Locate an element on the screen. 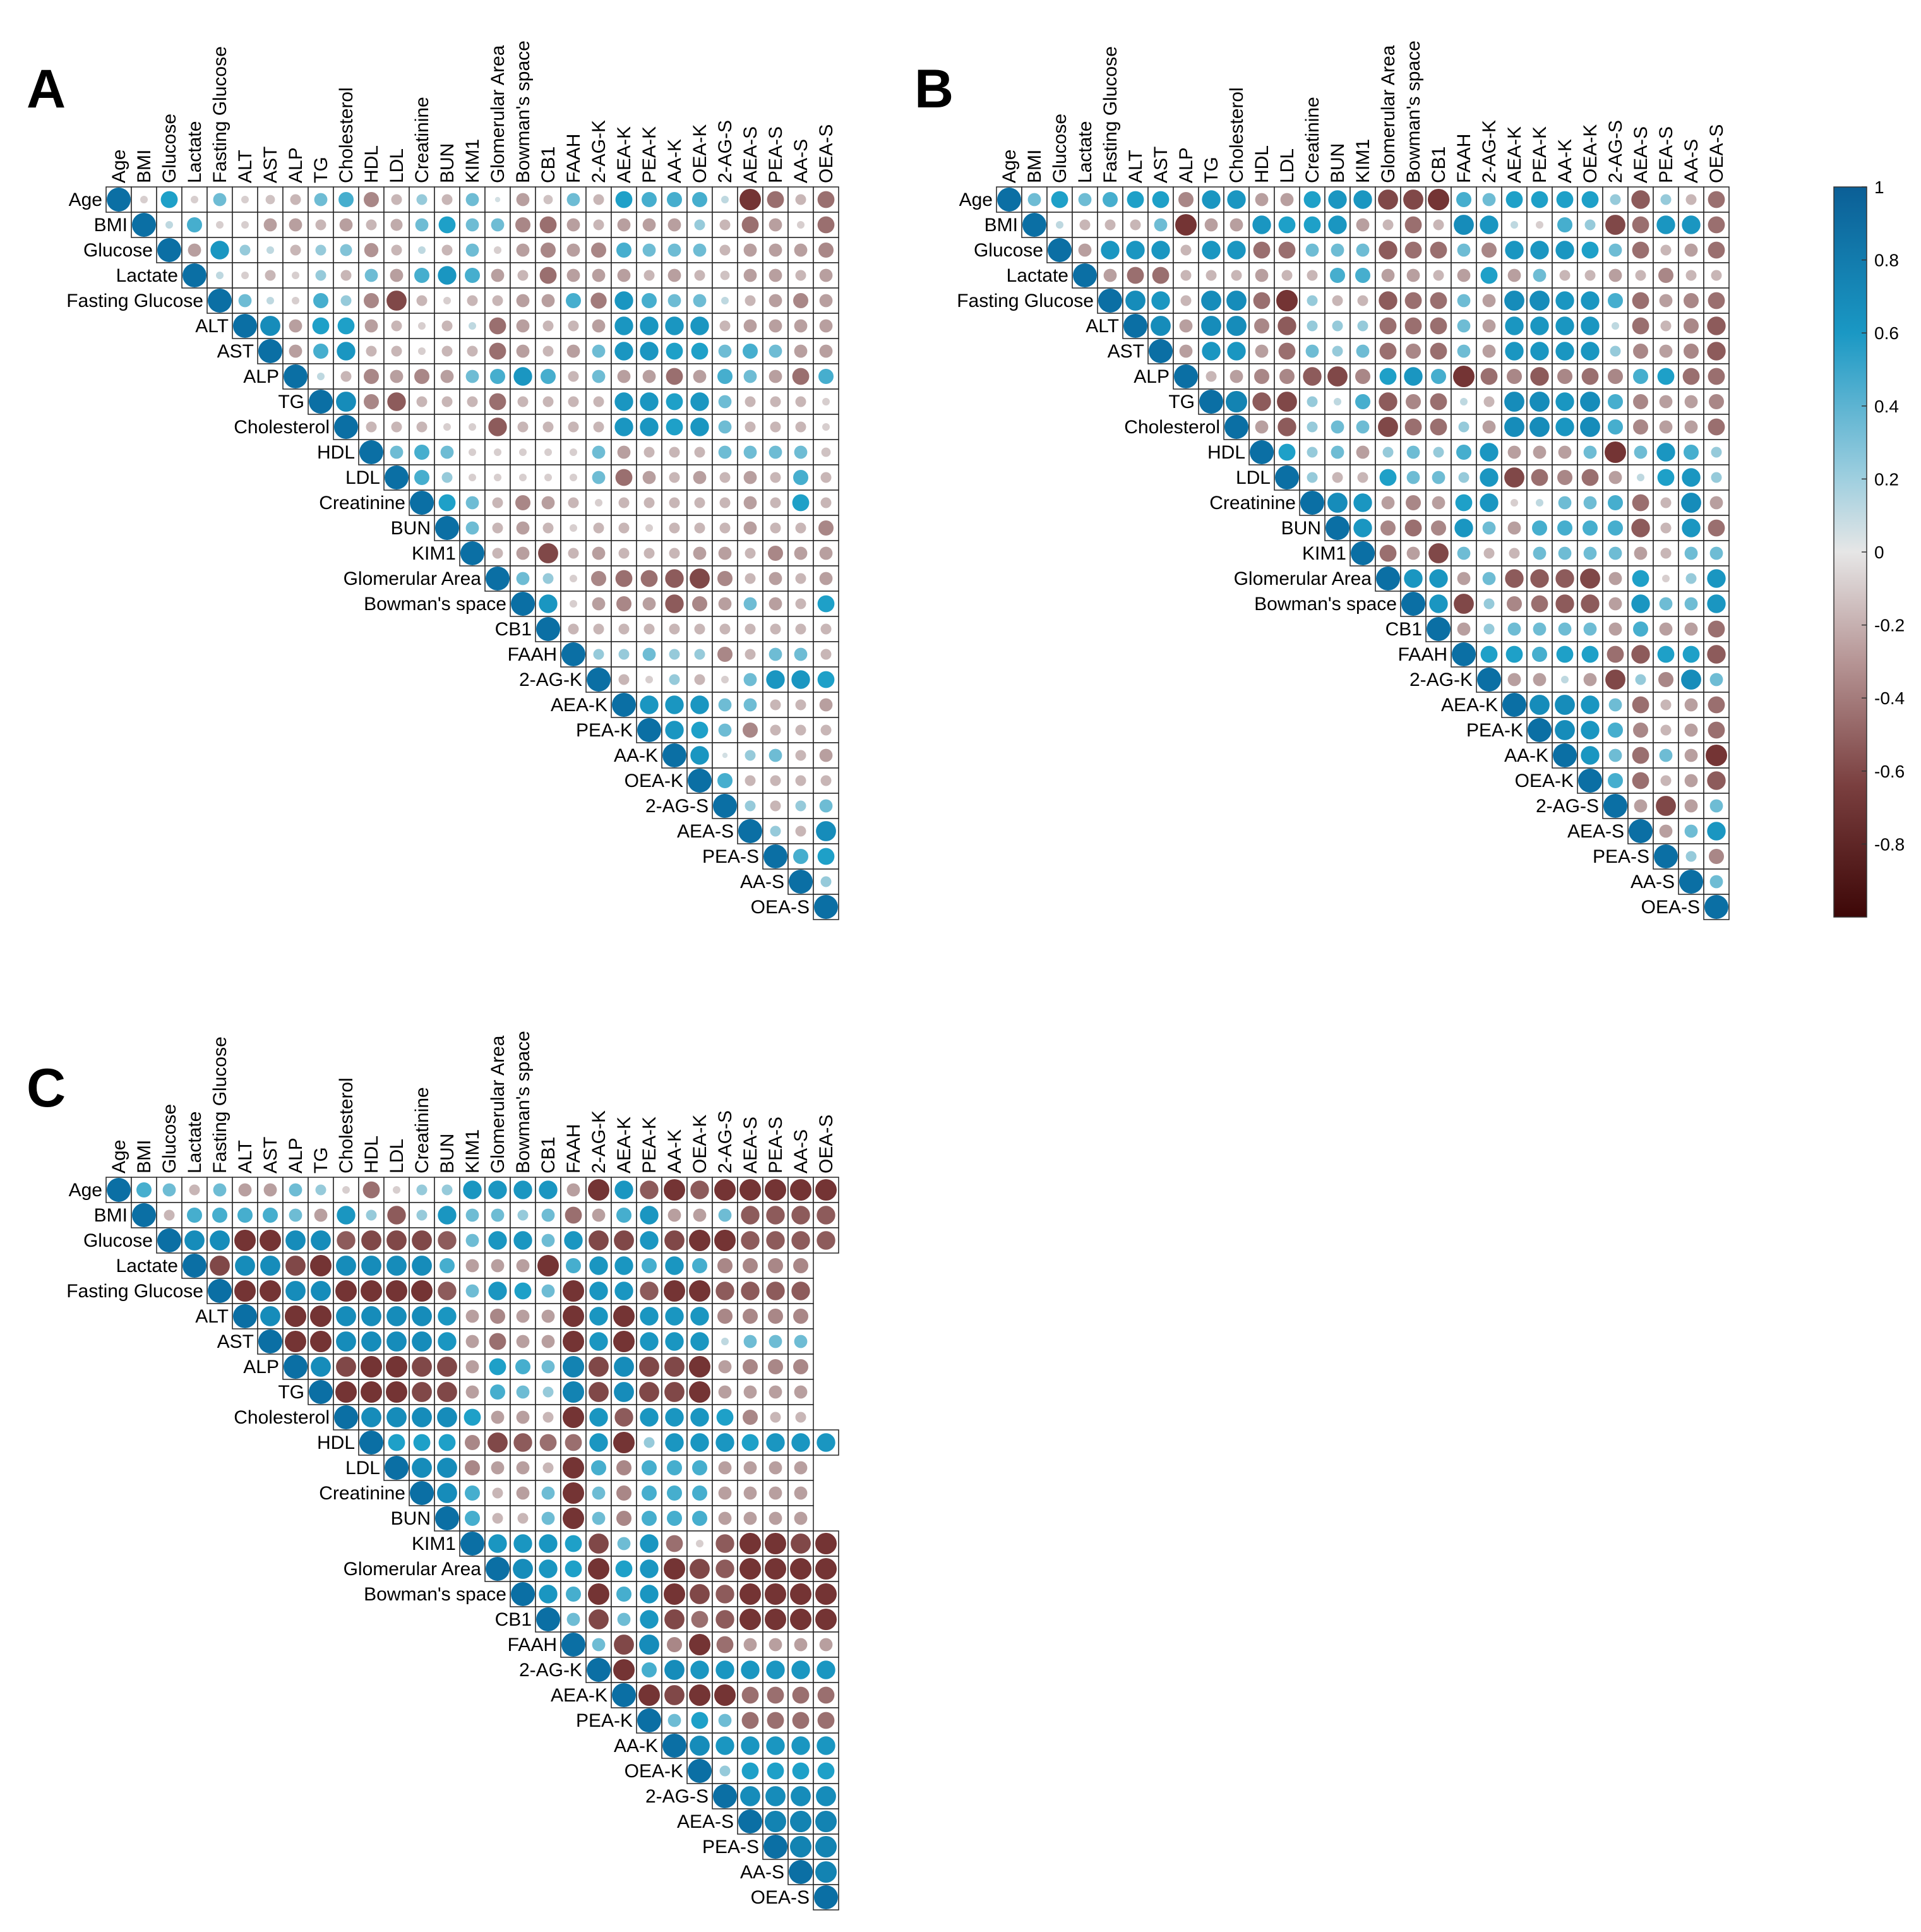 This screenshot has height=1932, width=1921. column-label: Cholesterol is located at coordinates (346, 135).